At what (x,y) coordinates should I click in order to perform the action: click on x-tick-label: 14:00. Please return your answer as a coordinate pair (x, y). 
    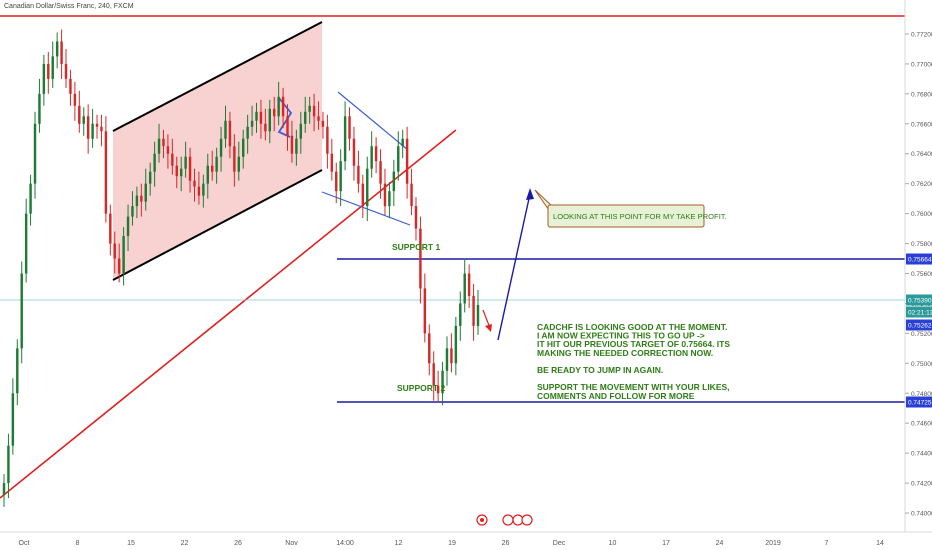
    Looking at the image, I should click on (345, 543).